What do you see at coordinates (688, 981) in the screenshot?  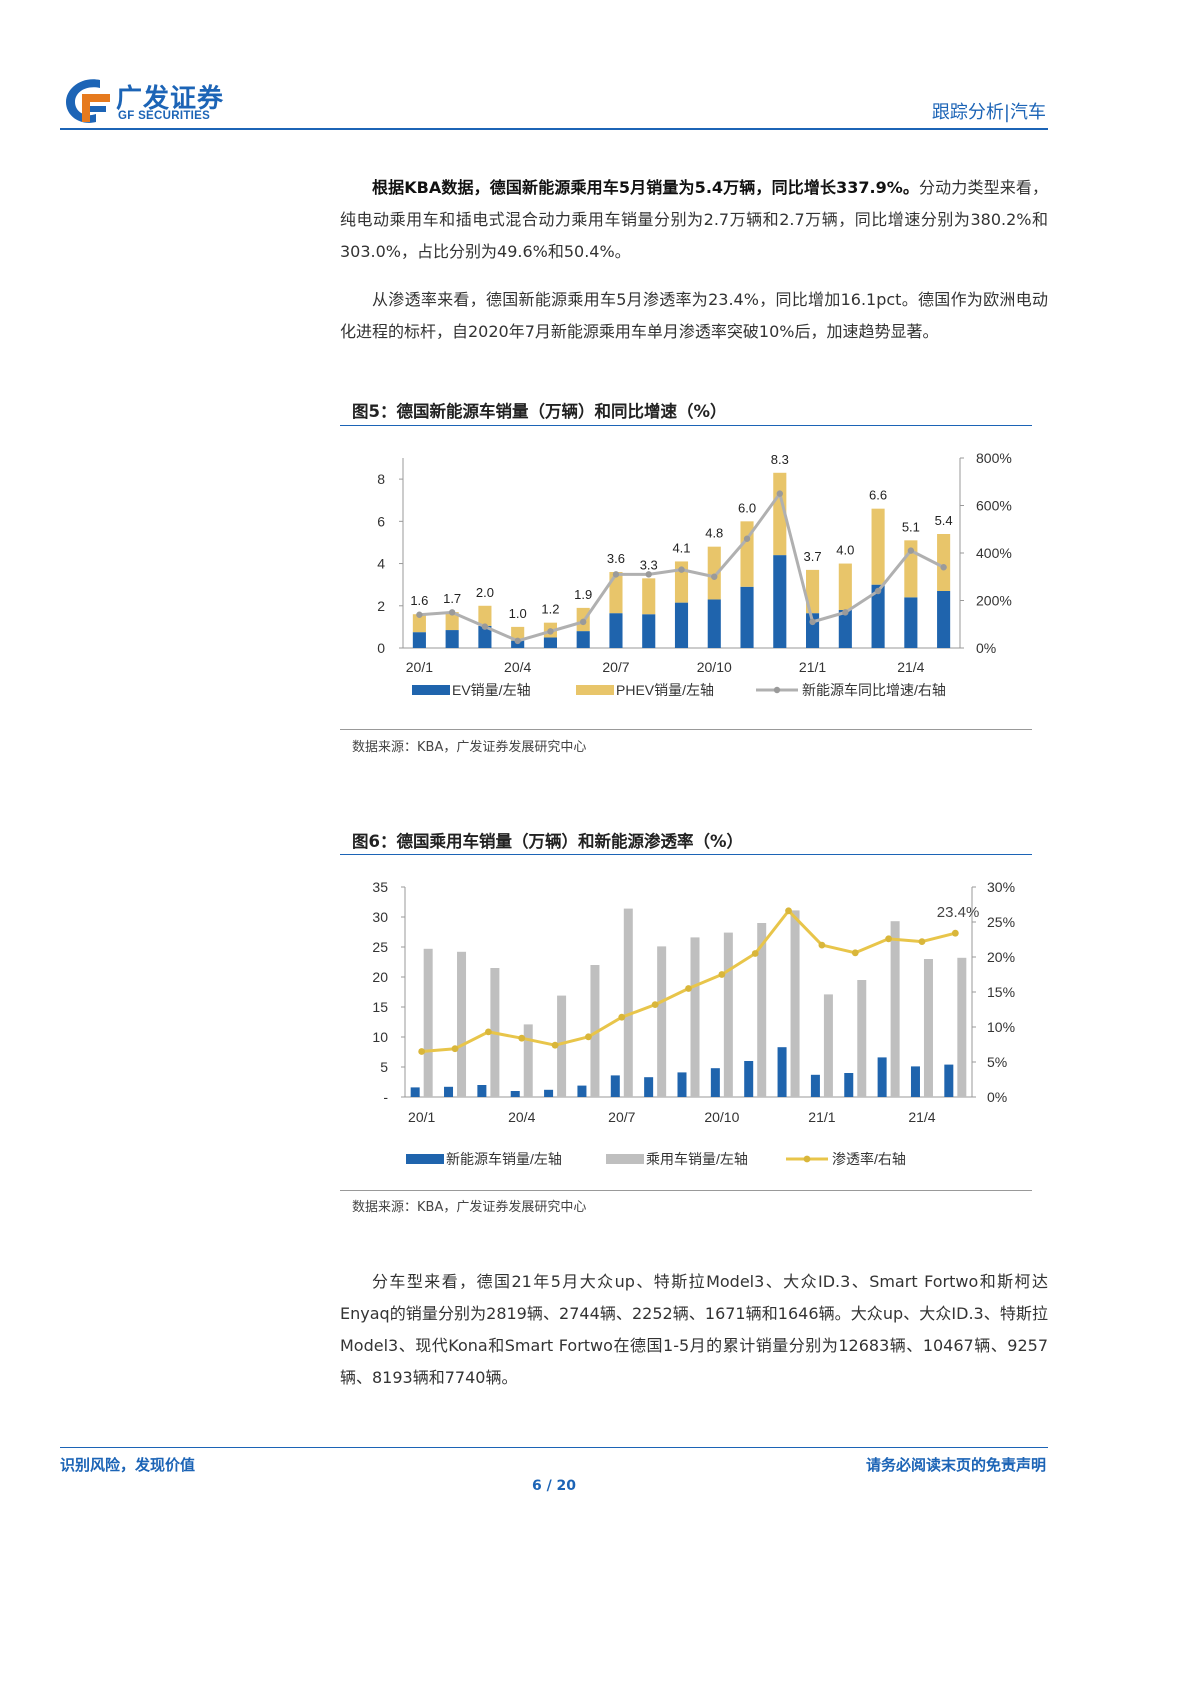 I see `penetration-line` at bounding box center [688, 981].